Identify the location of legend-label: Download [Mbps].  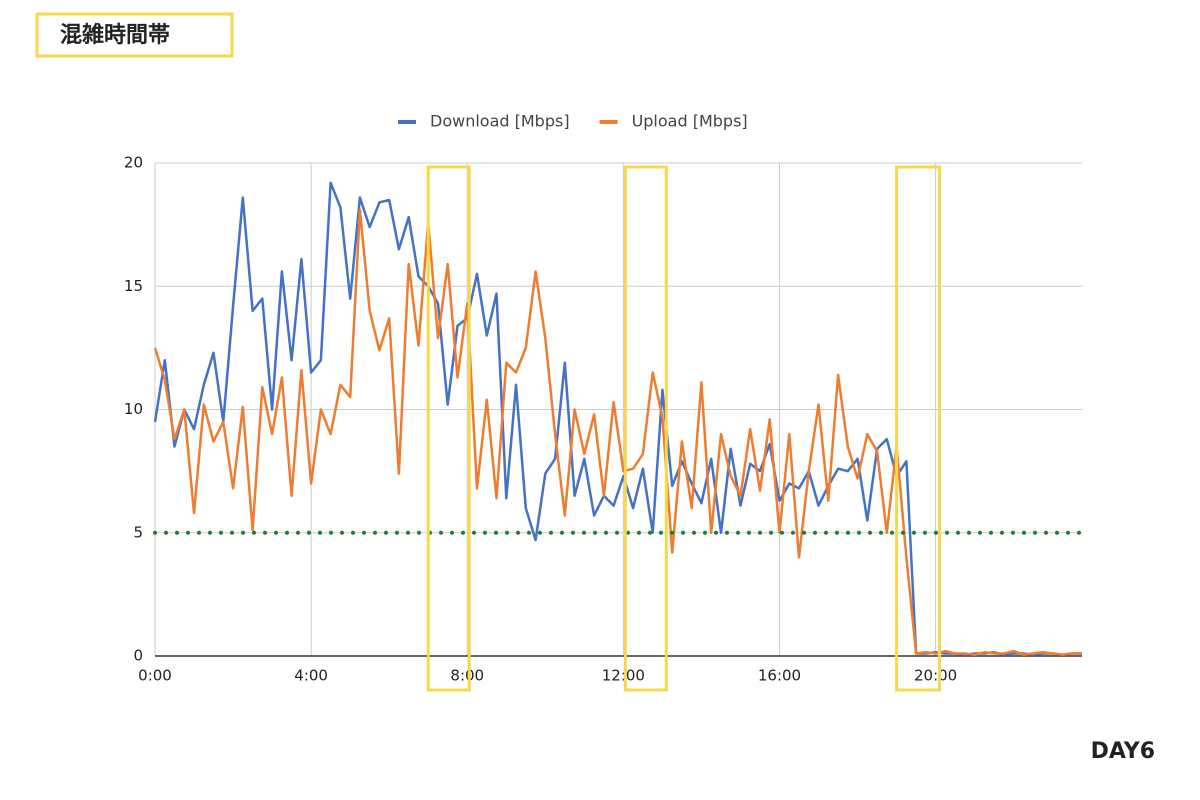
(500, 121).